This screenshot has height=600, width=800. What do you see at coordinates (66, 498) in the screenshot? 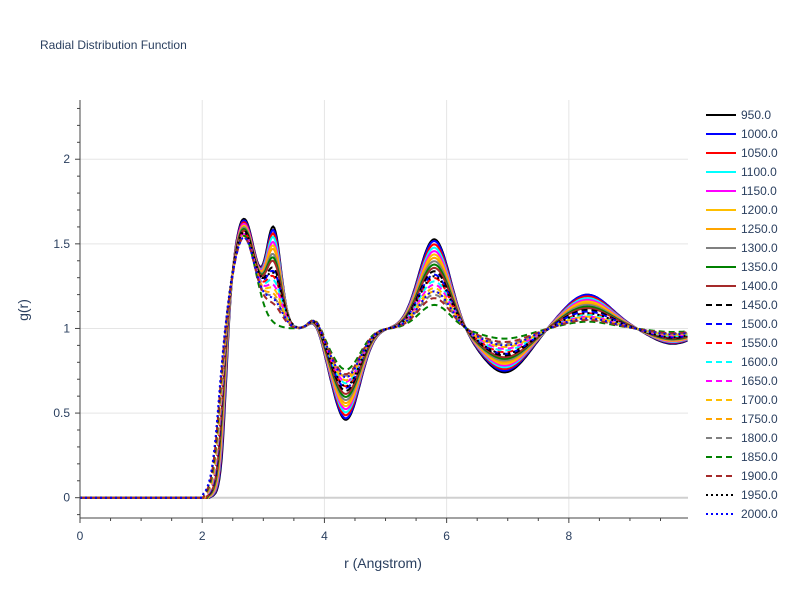
I see `y-tick-label: 0` at bounding box center [66, 498].